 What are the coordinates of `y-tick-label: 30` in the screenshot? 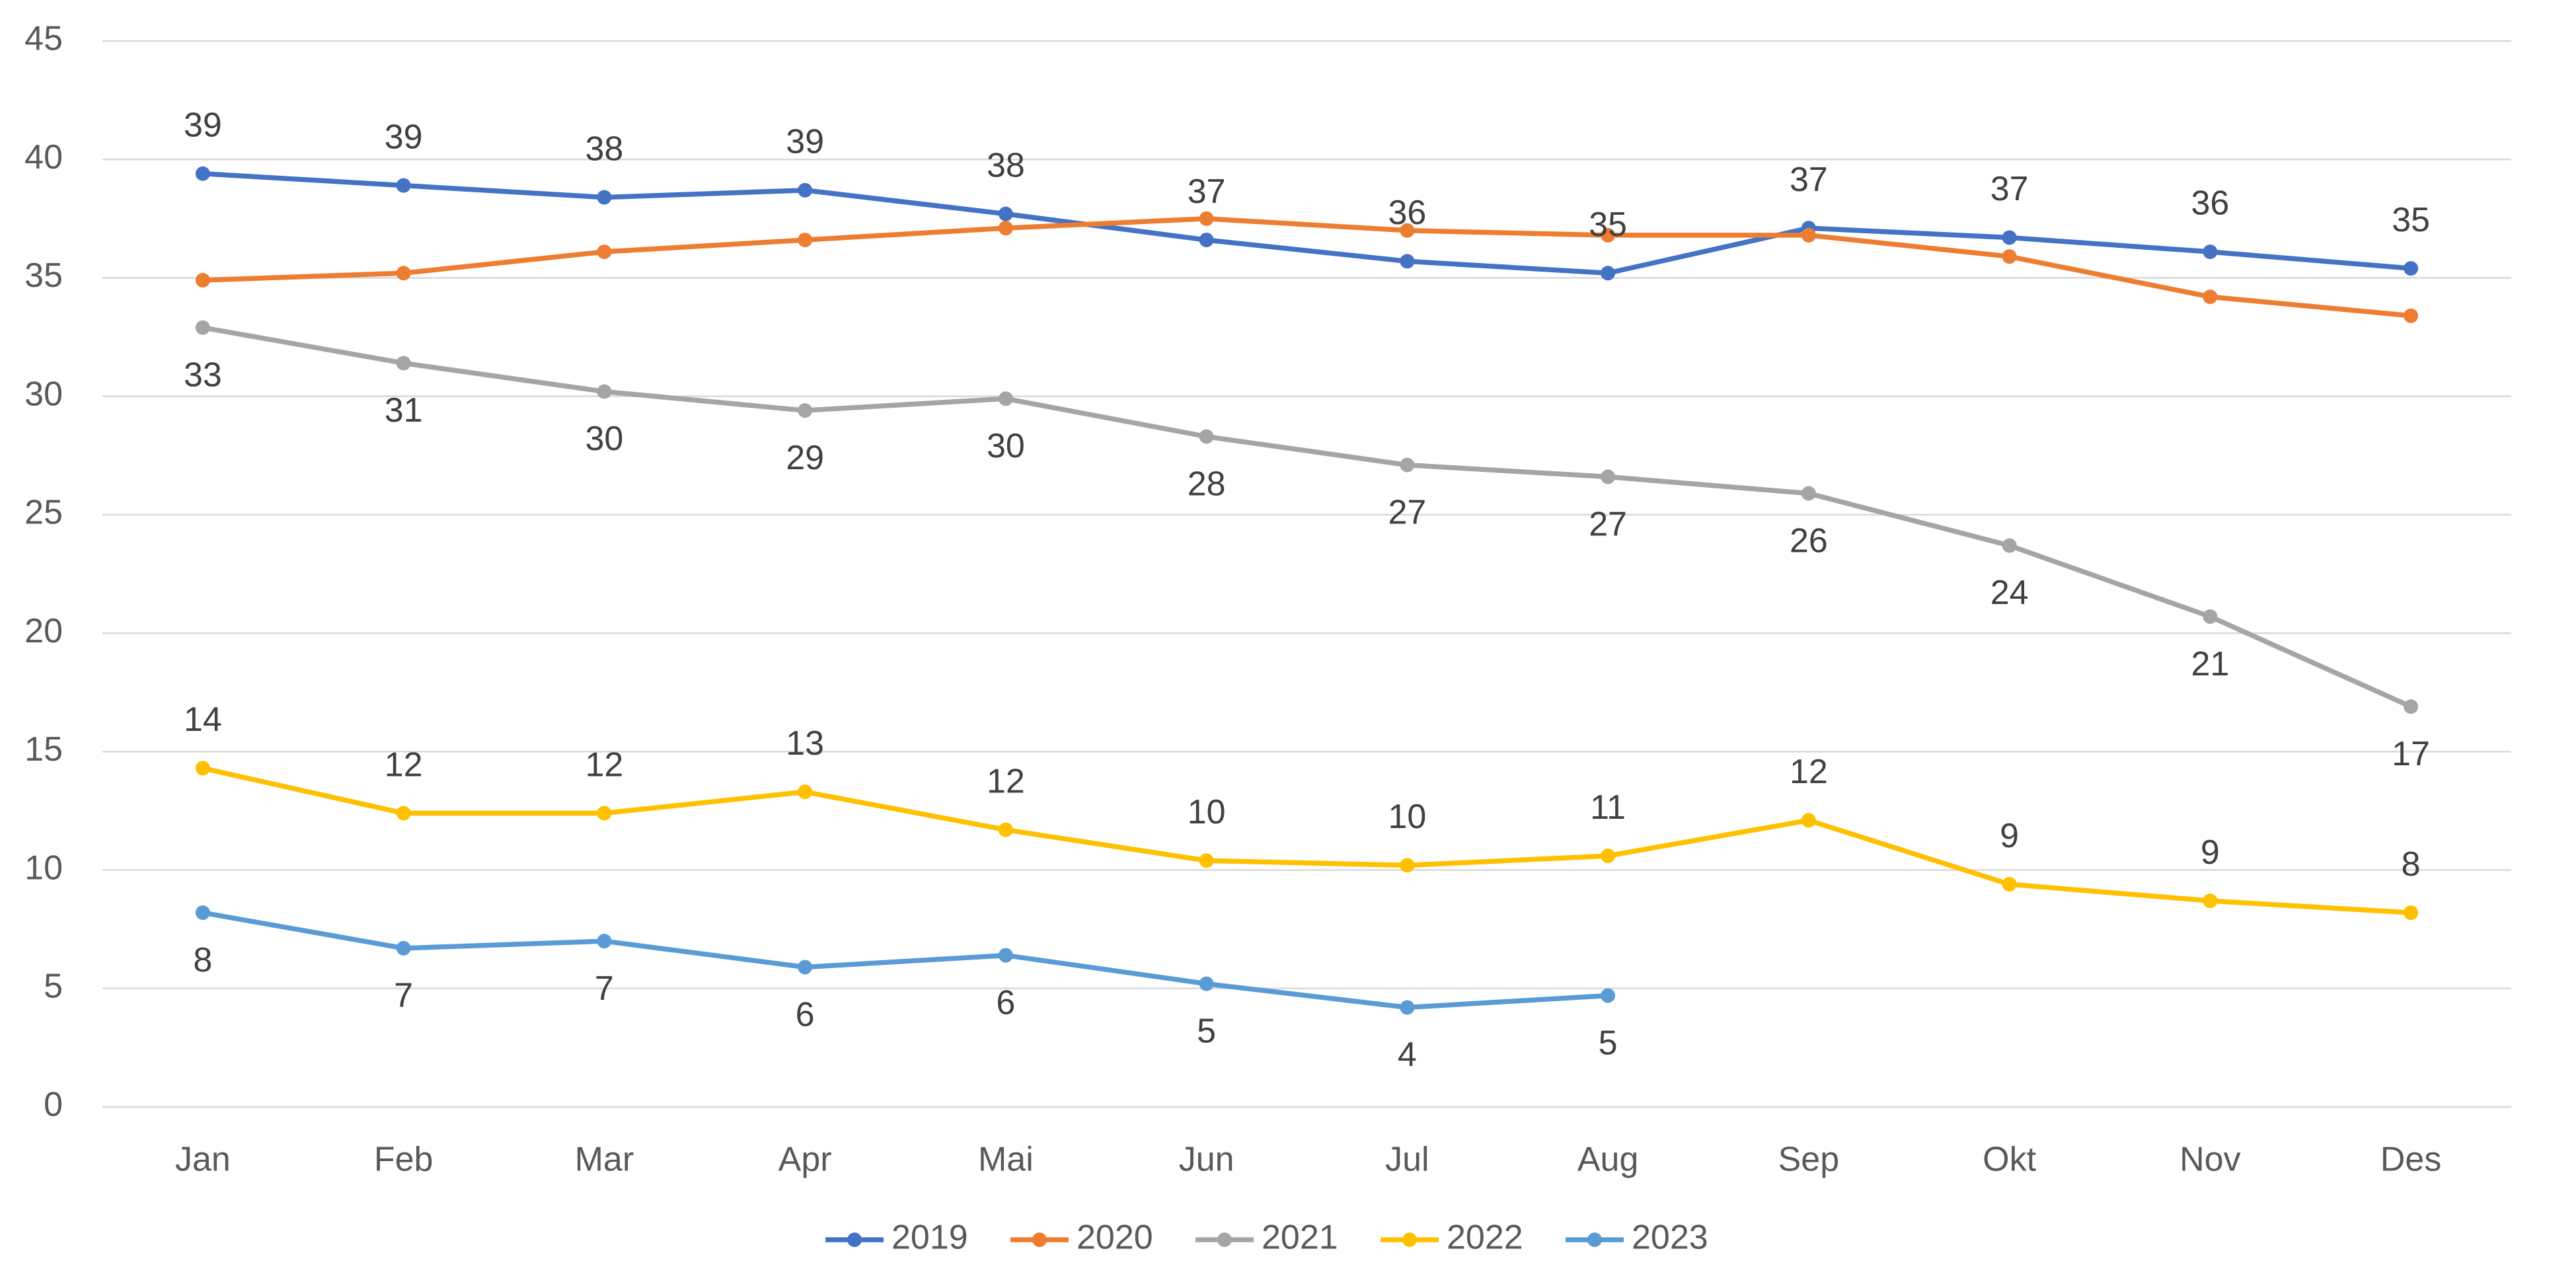 It's located at (43, 394).